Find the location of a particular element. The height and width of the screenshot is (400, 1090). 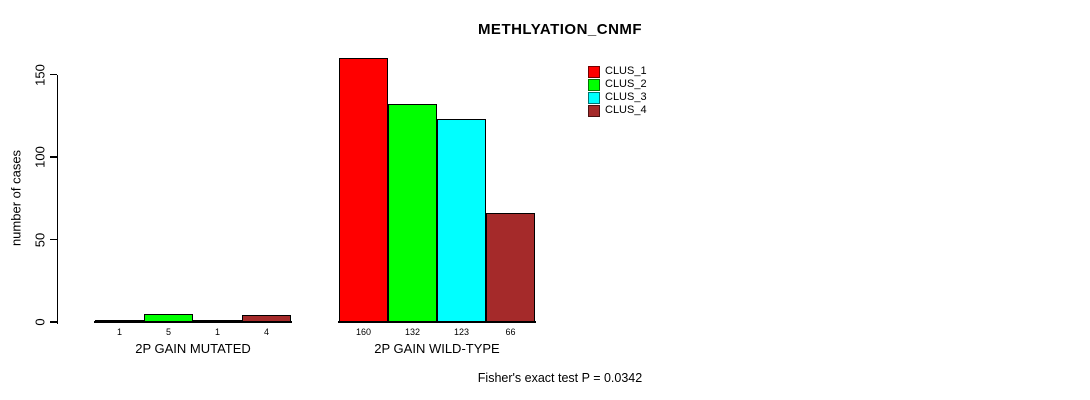

chart-title: METHLYATION_CNMF is located at coordinates (560, 29).